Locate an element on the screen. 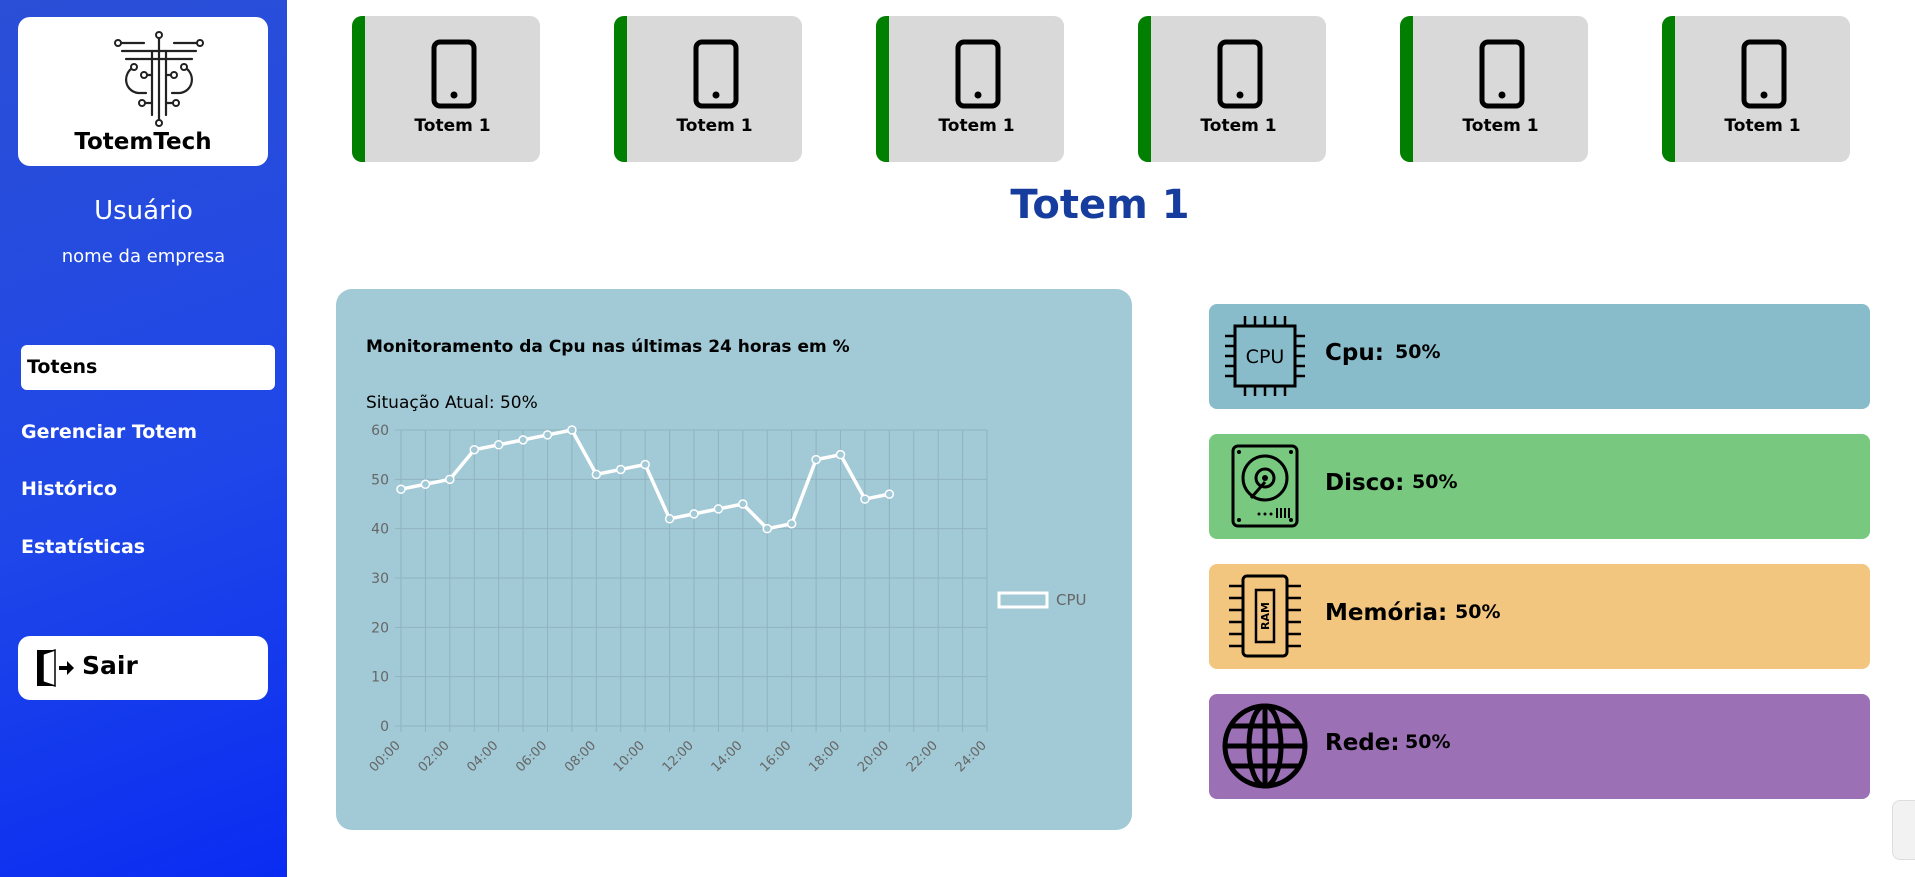  nav-item-gerenciar-totem: Gerenciar Totem is located at coordinates (109, 432).